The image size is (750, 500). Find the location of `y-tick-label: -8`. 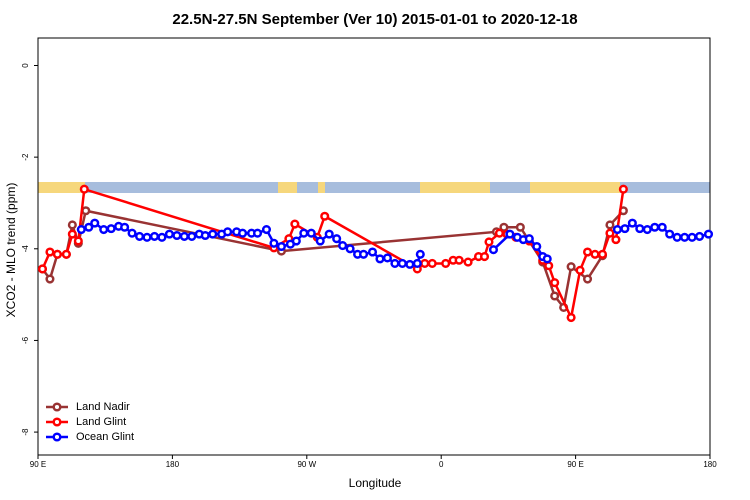

y-tick-label: -8 is located at coordinates (25, 432).